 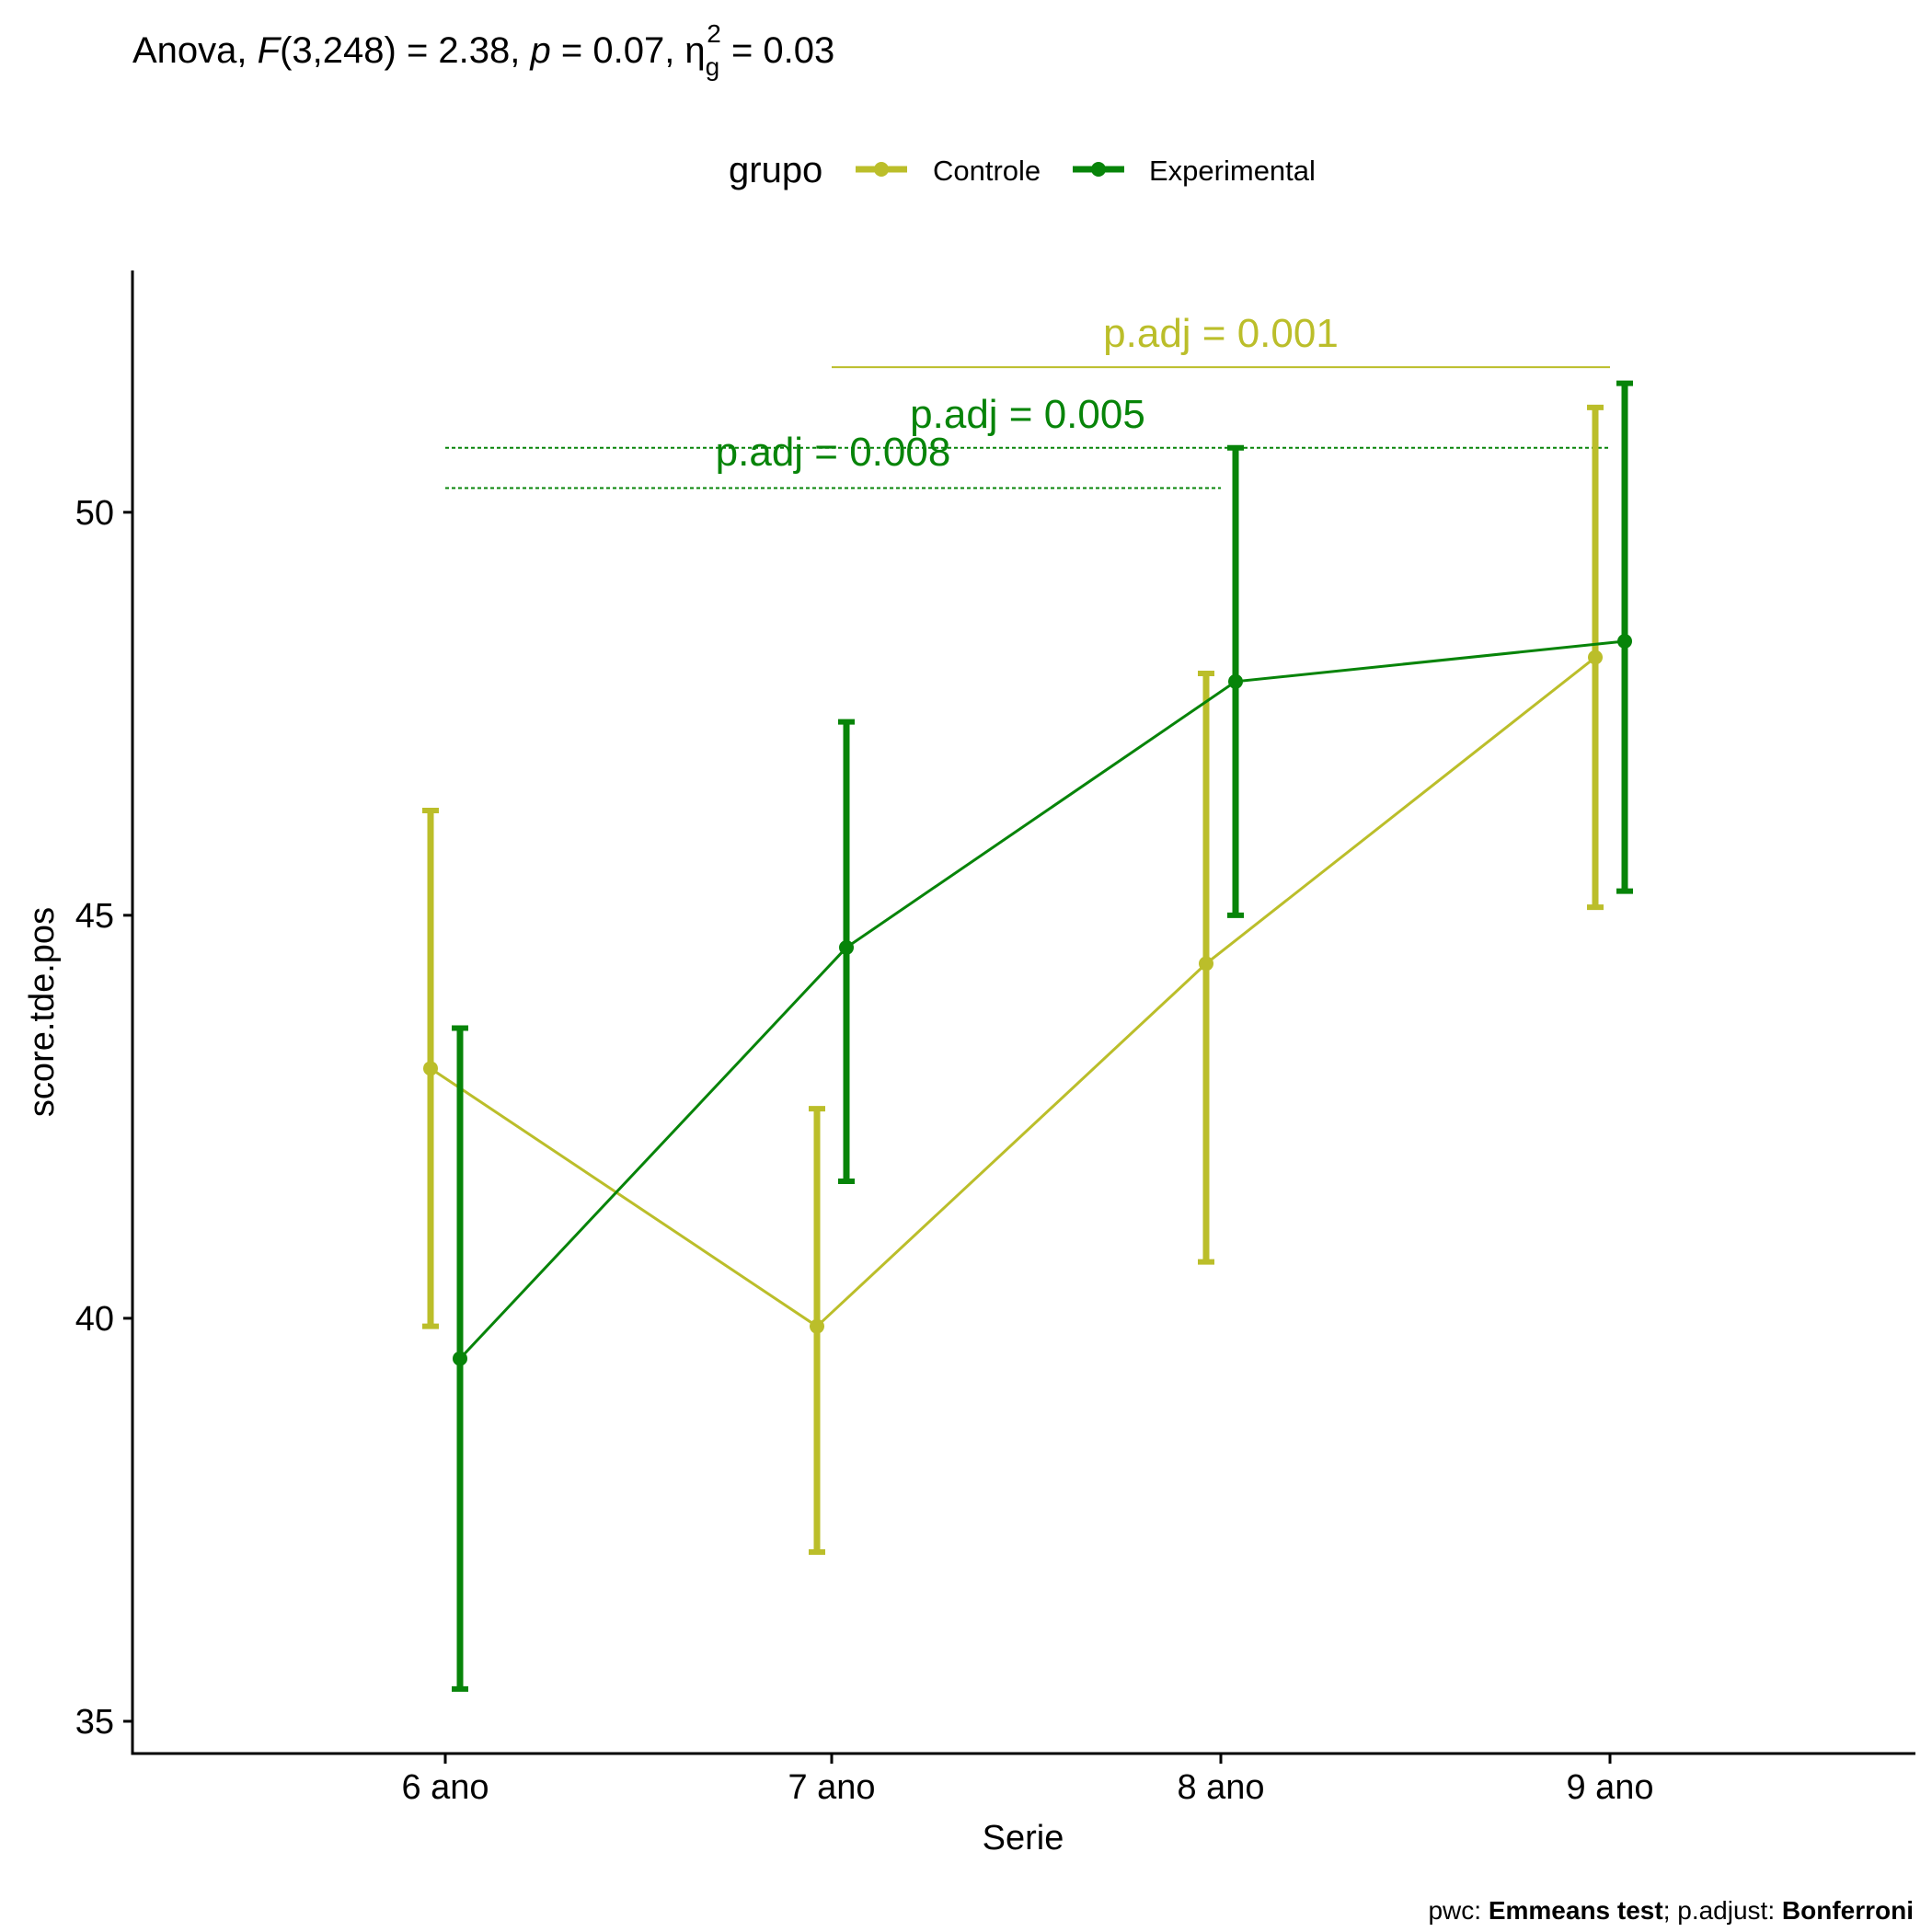 What do you see at coordinates (1027, 414) in the screenshot?
I see `comparison-label: p.adj = 0.005` at bounding box center [1027, 414].